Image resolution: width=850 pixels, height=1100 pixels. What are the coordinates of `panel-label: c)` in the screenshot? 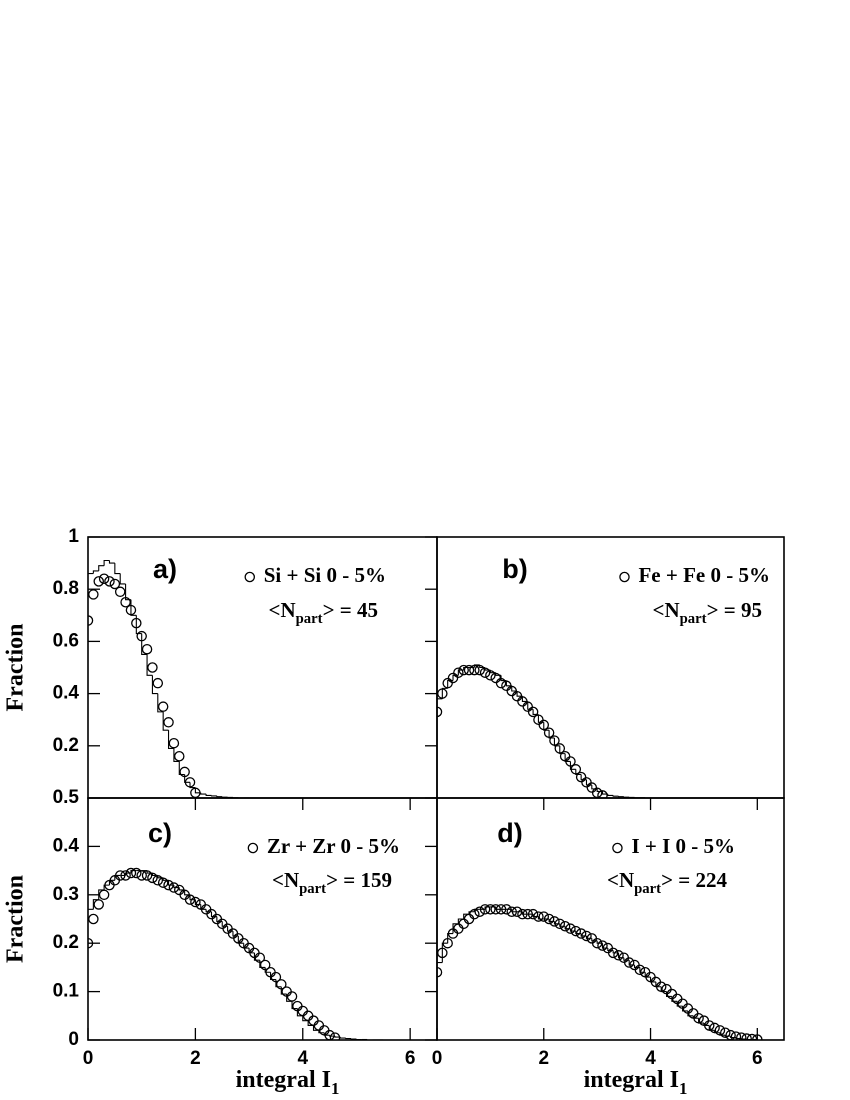 It's located at (160, 833).